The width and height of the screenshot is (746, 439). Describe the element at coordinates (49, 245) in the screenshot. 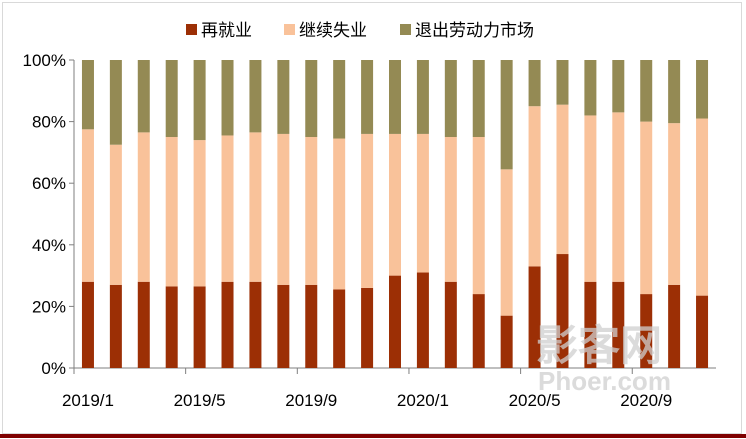

I see `y-tick-label: 40%` at that location.